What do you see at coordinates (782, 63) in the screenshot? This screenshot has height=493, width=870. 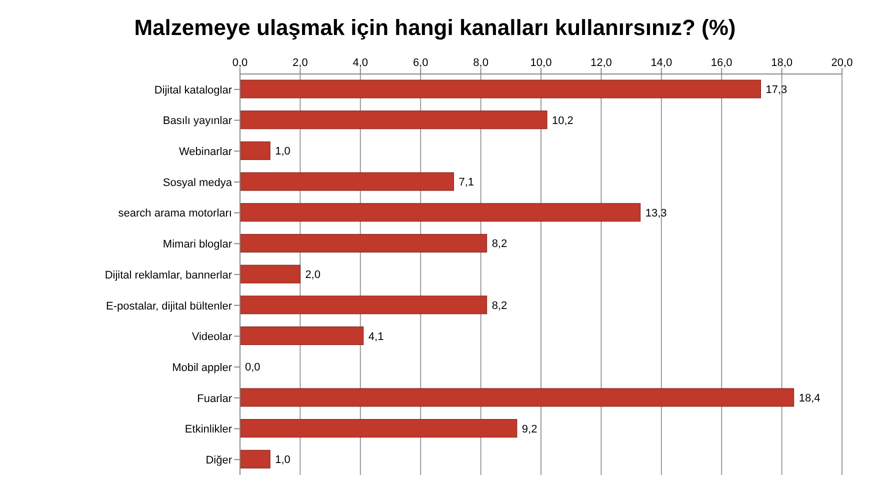 I see `x-tick-label: 18,0` at bounding box center [782, 63].